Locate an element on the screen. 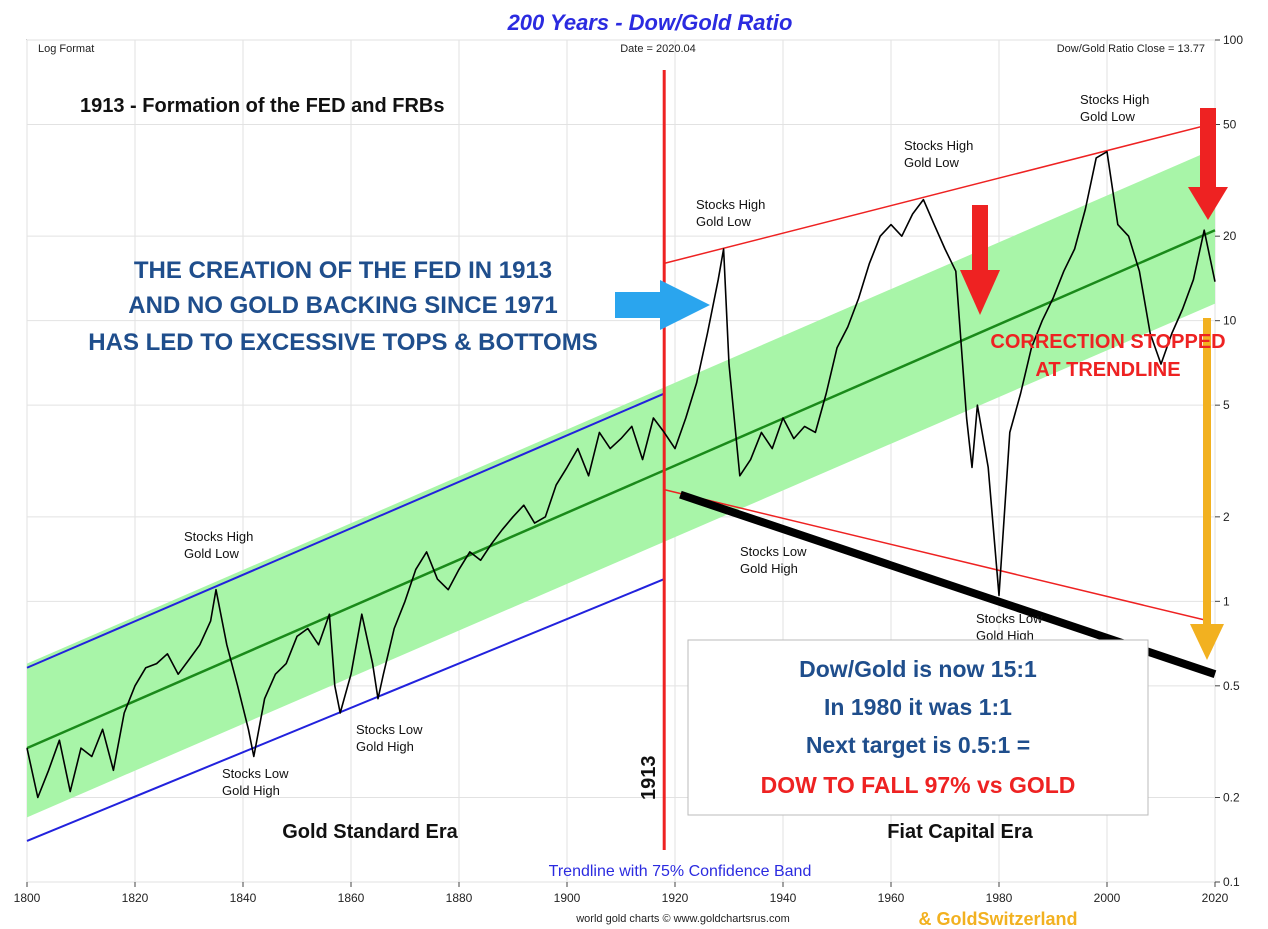 This screenshot has height=929, width=1268. band-caption: Trendline with 75% Confidence Band is located at coordinates (680, 871).